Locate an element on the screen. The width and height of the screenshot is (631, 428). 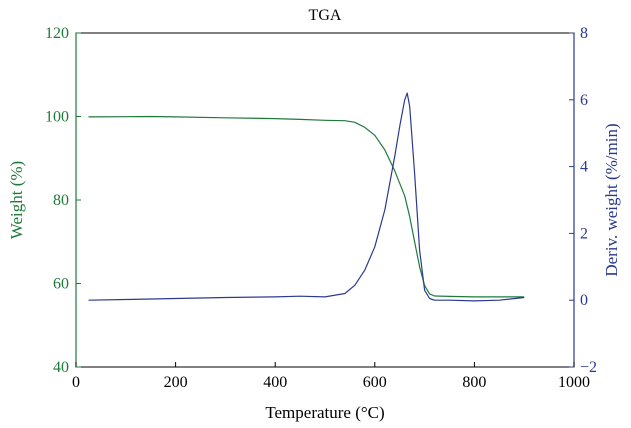
x-tick-label: 400 is located at coordinates (275, 382).